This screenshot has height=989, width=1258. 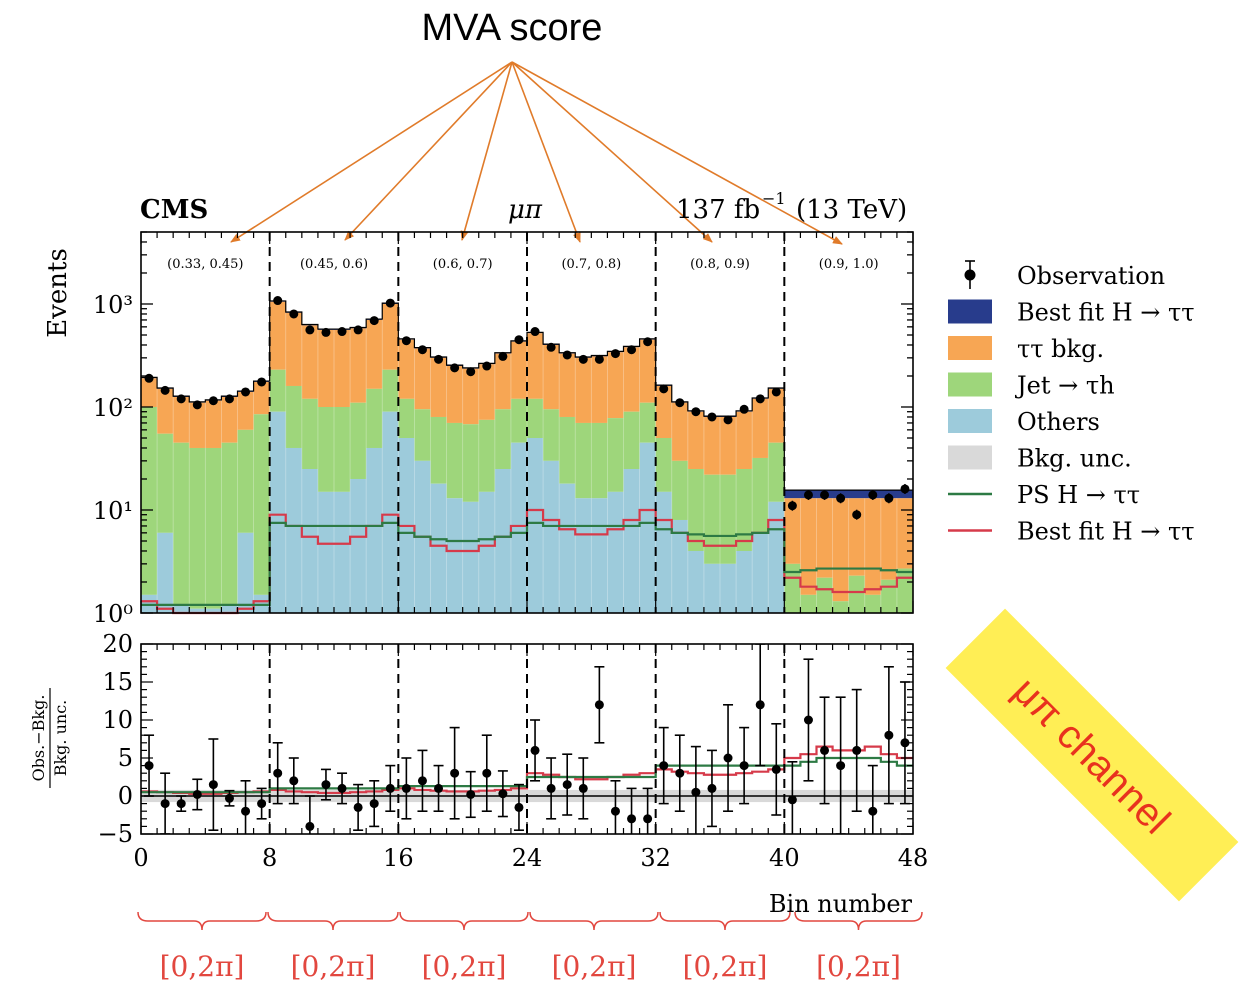 I want to click on channel-sticker: μπ channel, so click(x=1092, y=755).